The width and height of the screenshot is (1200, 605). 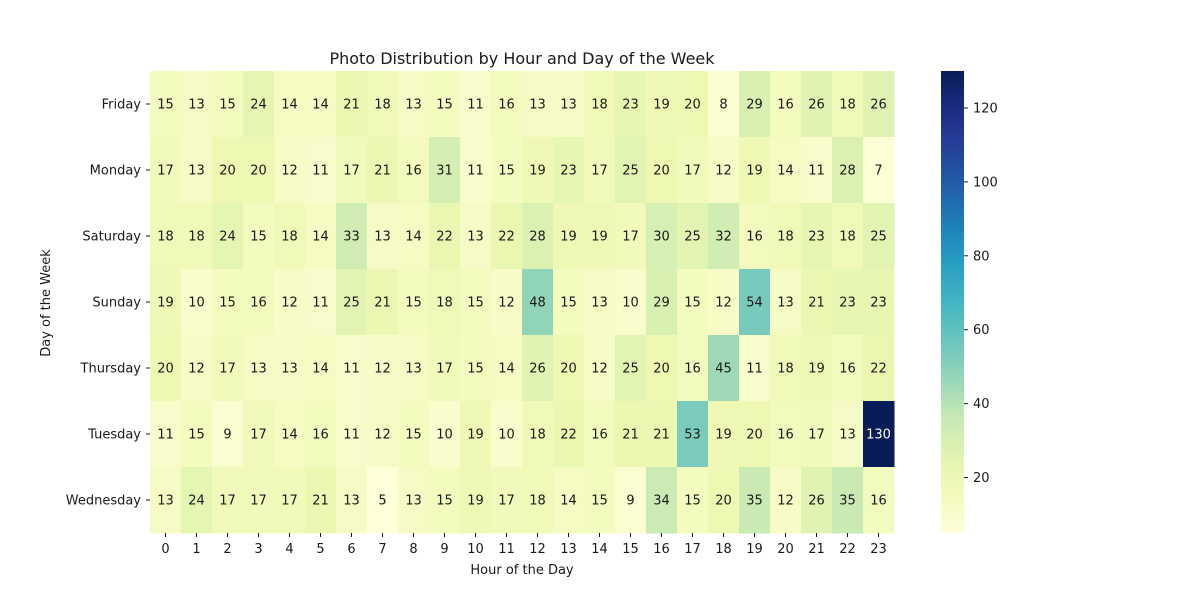 I want to click on y-tick-label: Wednesday, so click(x=104, y=501).